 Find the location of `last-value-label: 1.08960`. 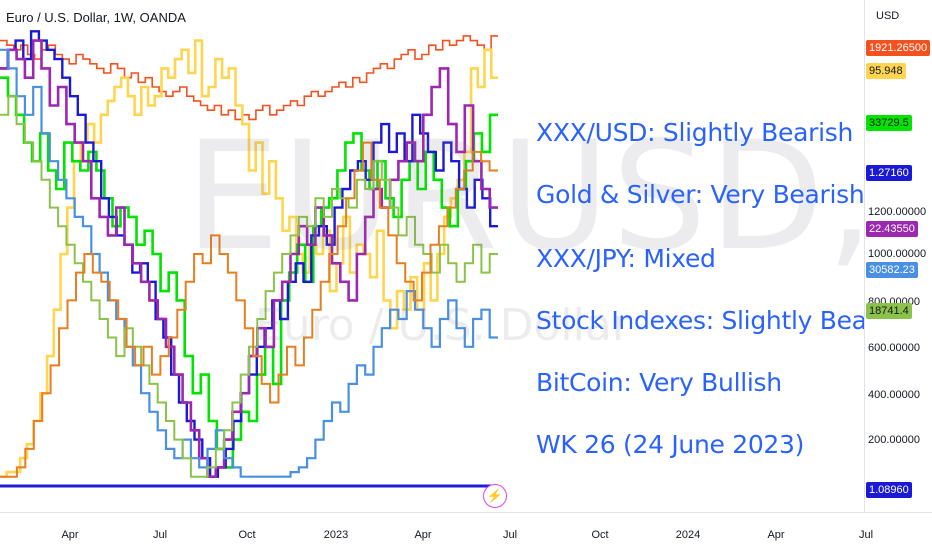

last-value-label: 1.08960 is located at coordinates (889, 490).